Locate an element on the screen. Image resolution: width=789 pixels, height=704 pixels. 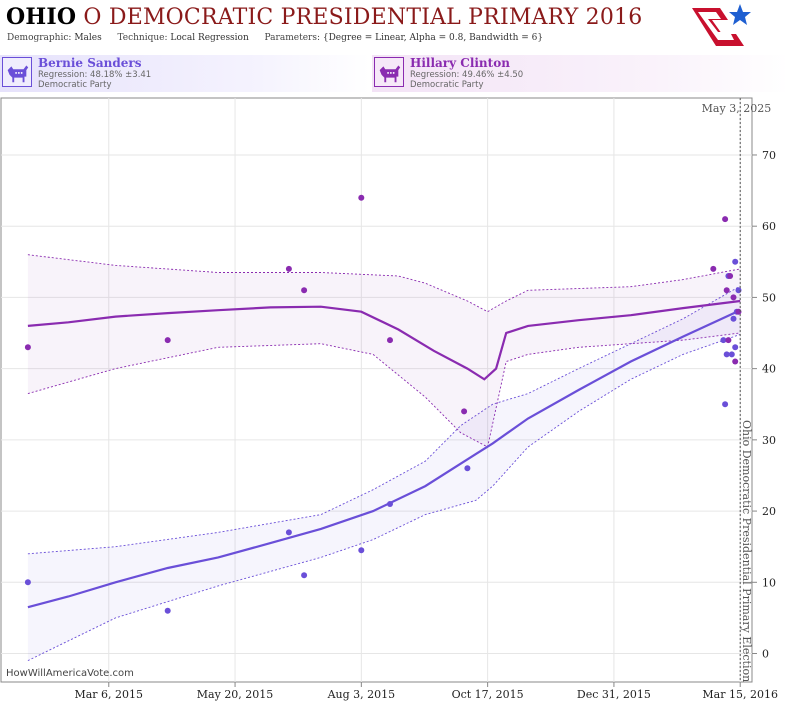
clinton-regression-line is located at coordinates (384, 340).